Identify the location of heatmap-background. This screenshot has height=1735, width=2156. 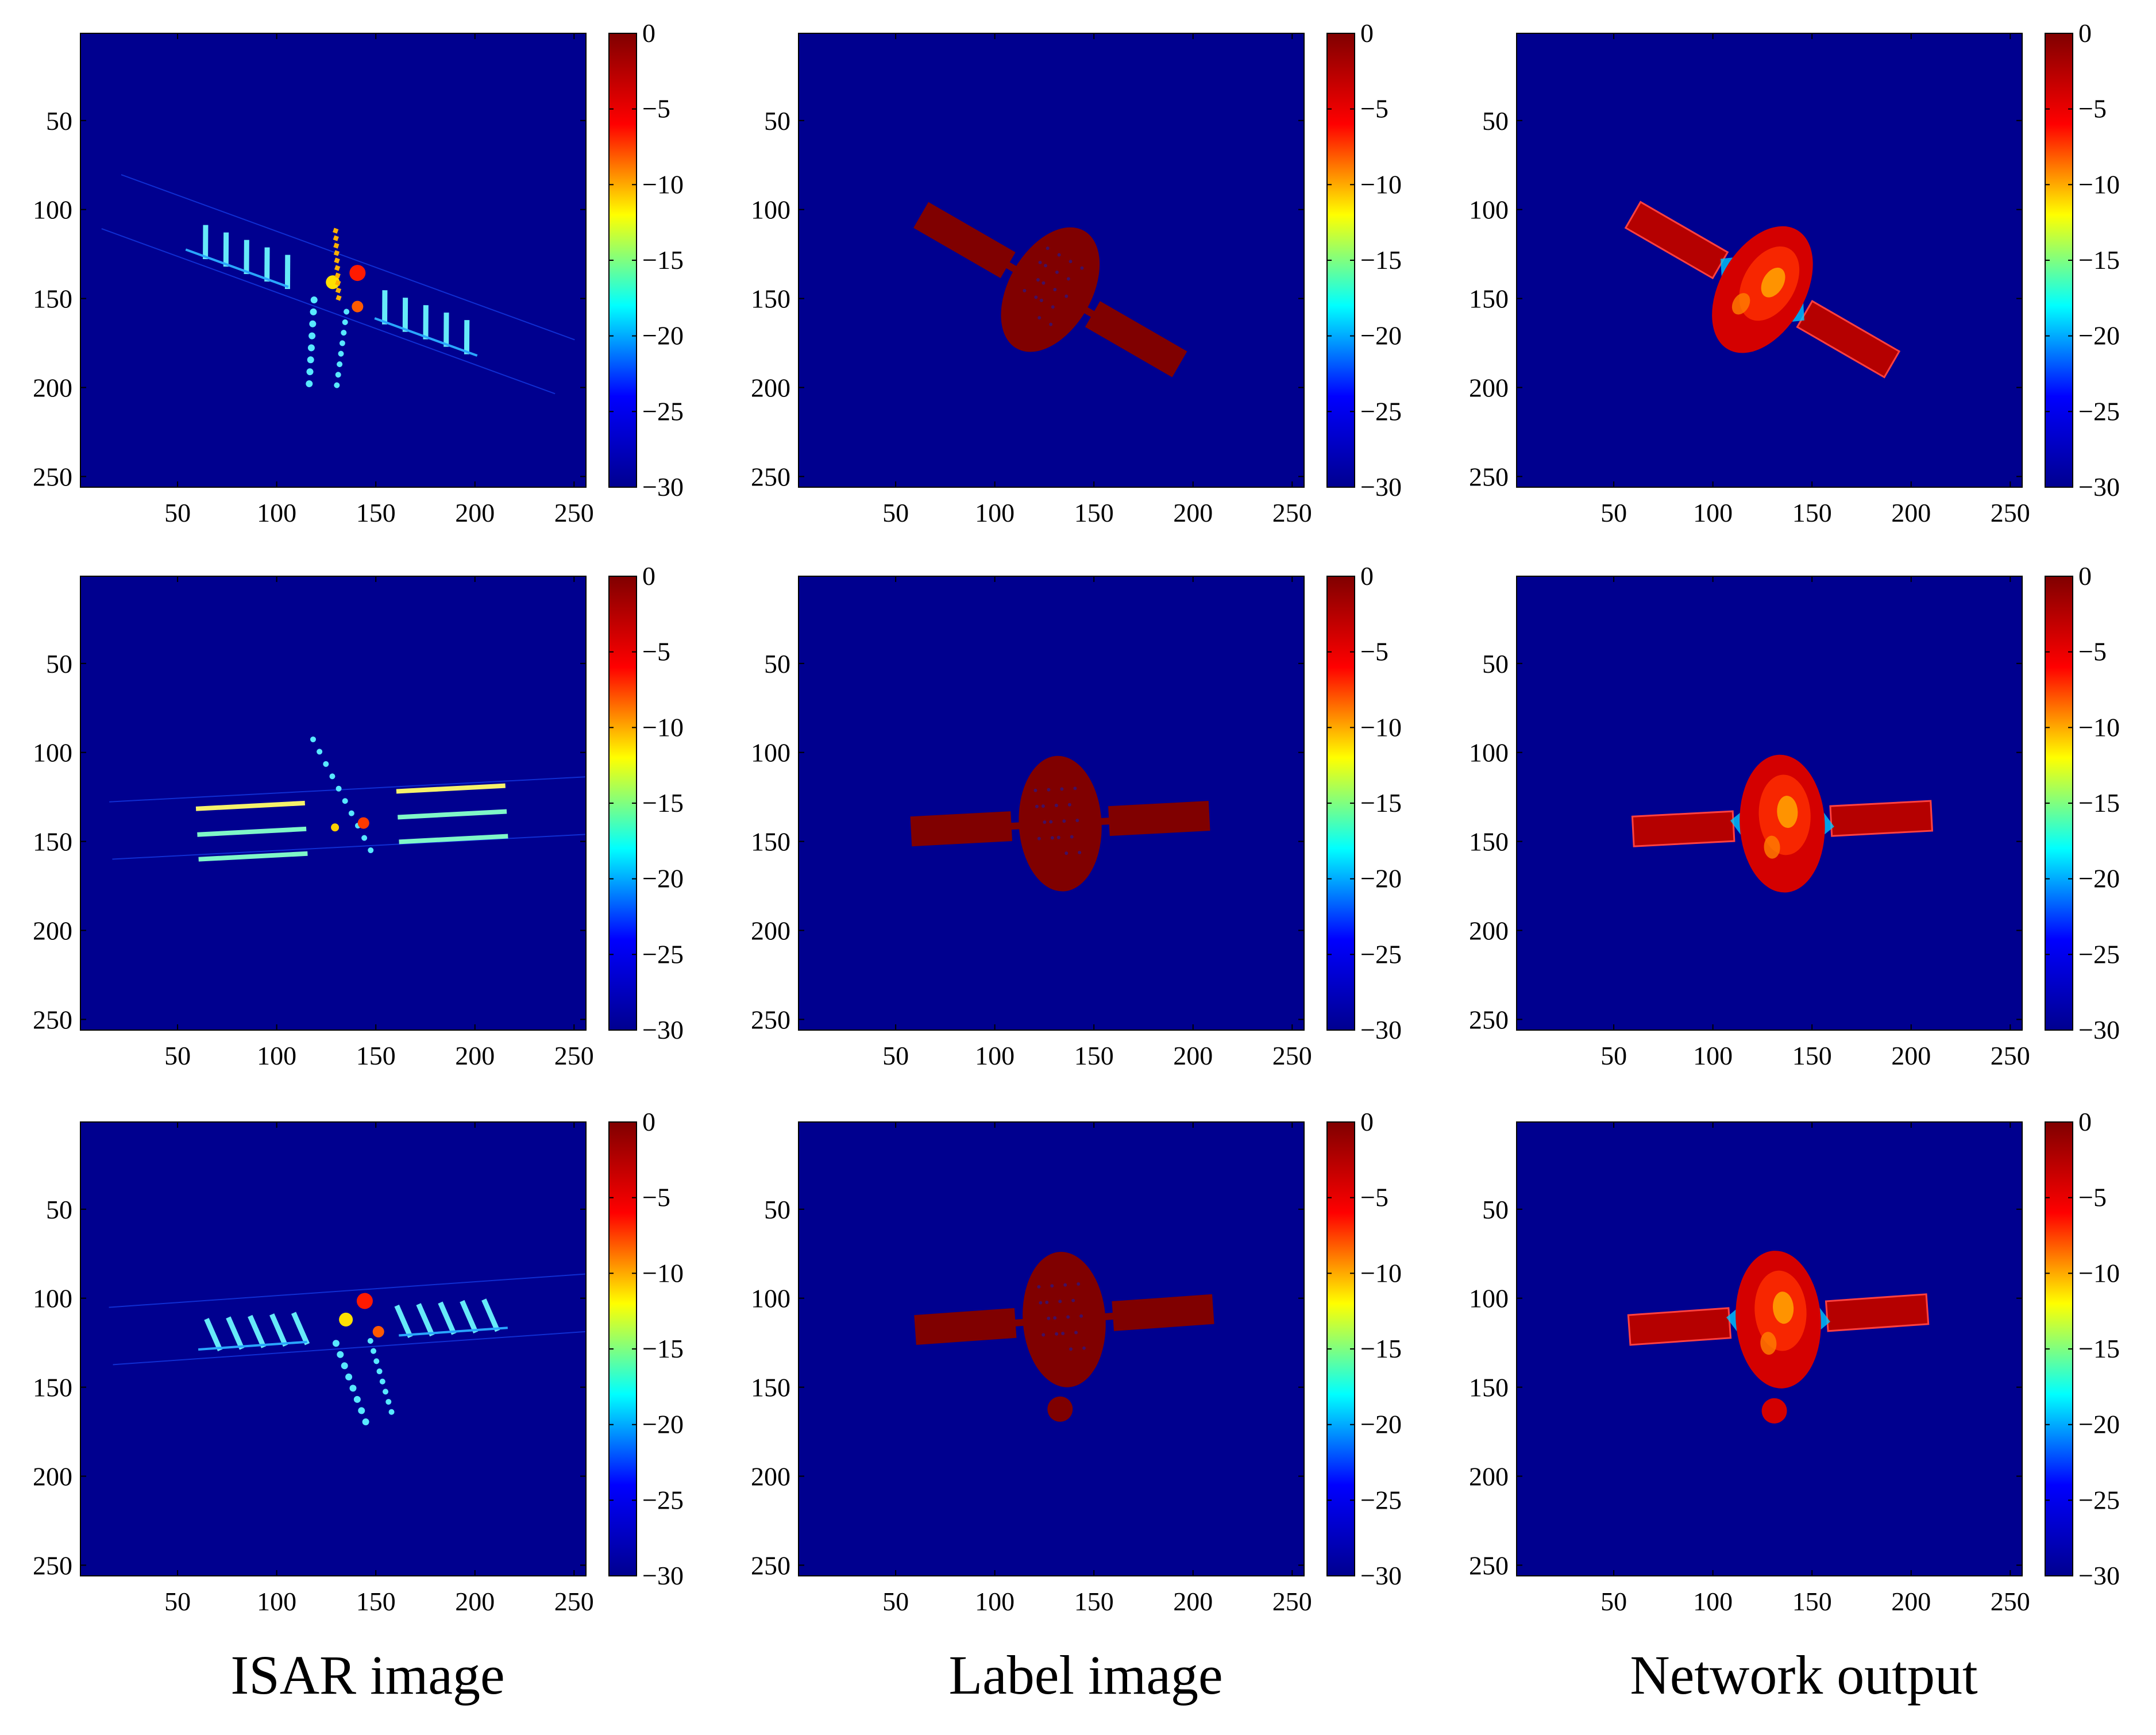
(333, 803).